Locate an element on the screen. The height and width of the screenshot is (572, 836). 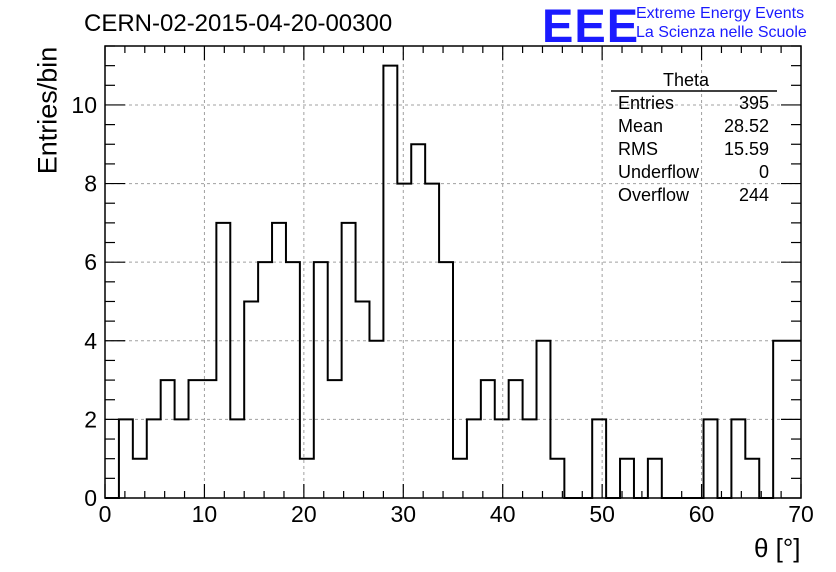
x-tick-label: 70 is located at coordinates (801, 514).